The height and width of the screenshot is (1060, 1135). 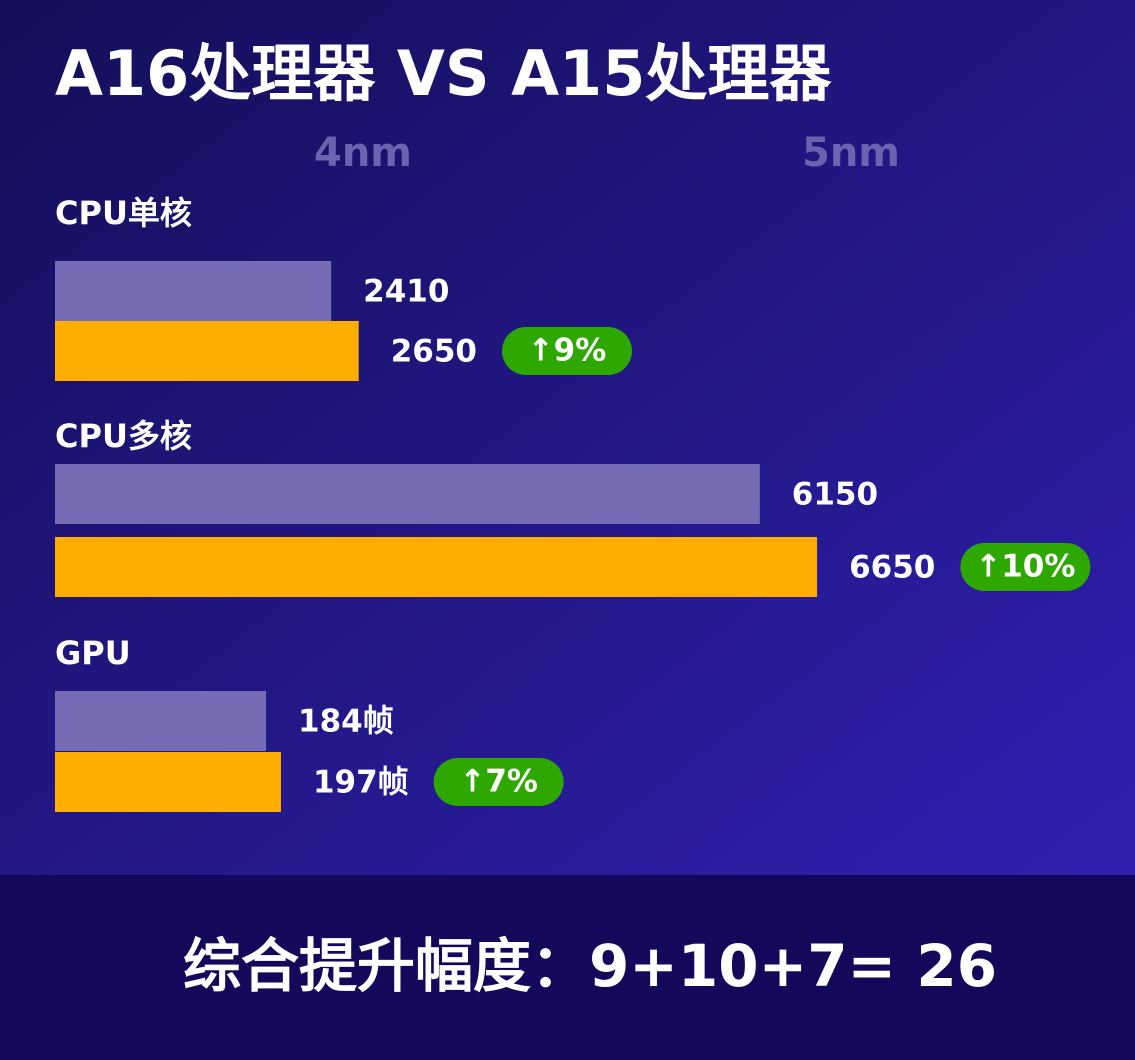 What do you see at coordinates (892, 568) in the screenshot?
I see `value-label: 6650` at bounding box center [892, 568].